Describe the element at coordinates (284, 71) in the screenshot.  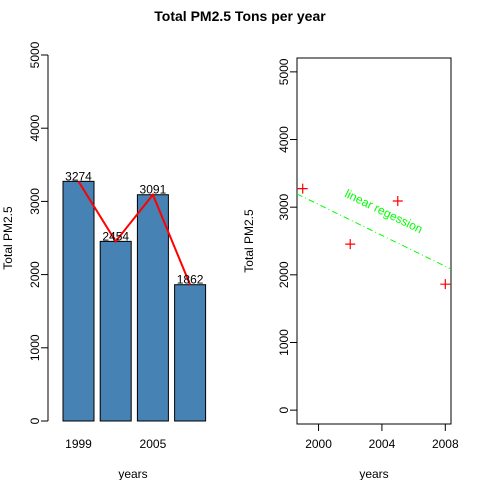
I see `right-y-tick-label: 5000` at that location.